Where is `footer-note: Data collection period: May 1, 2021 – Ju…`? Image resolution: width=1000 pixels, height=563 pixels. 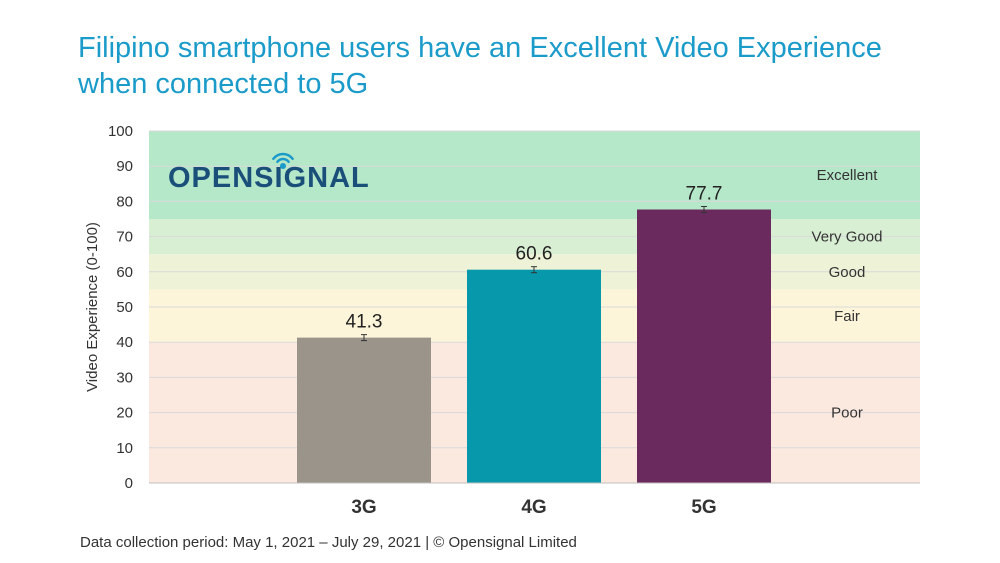 footer-note: Data collection period: May 1, 2021 – Ju… is located at coordinates (328, 542).